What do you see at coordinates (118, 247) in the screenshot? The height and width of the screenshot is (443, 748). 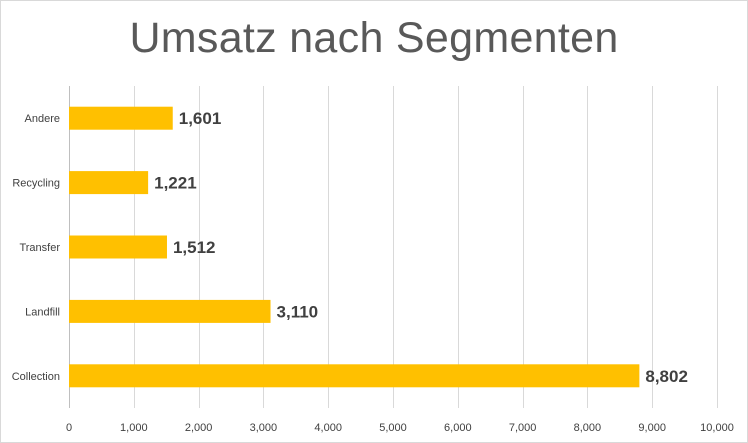 I see `bar-transfer` at bounding box center [118, 247].